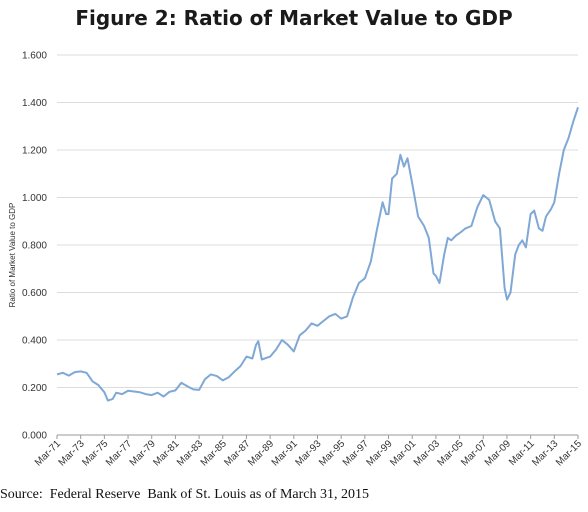 The image size is (588, 512). Describe the element at coordinates (34, 341) in the screenshot. I see `y-tick-label: 0.400` at that location.